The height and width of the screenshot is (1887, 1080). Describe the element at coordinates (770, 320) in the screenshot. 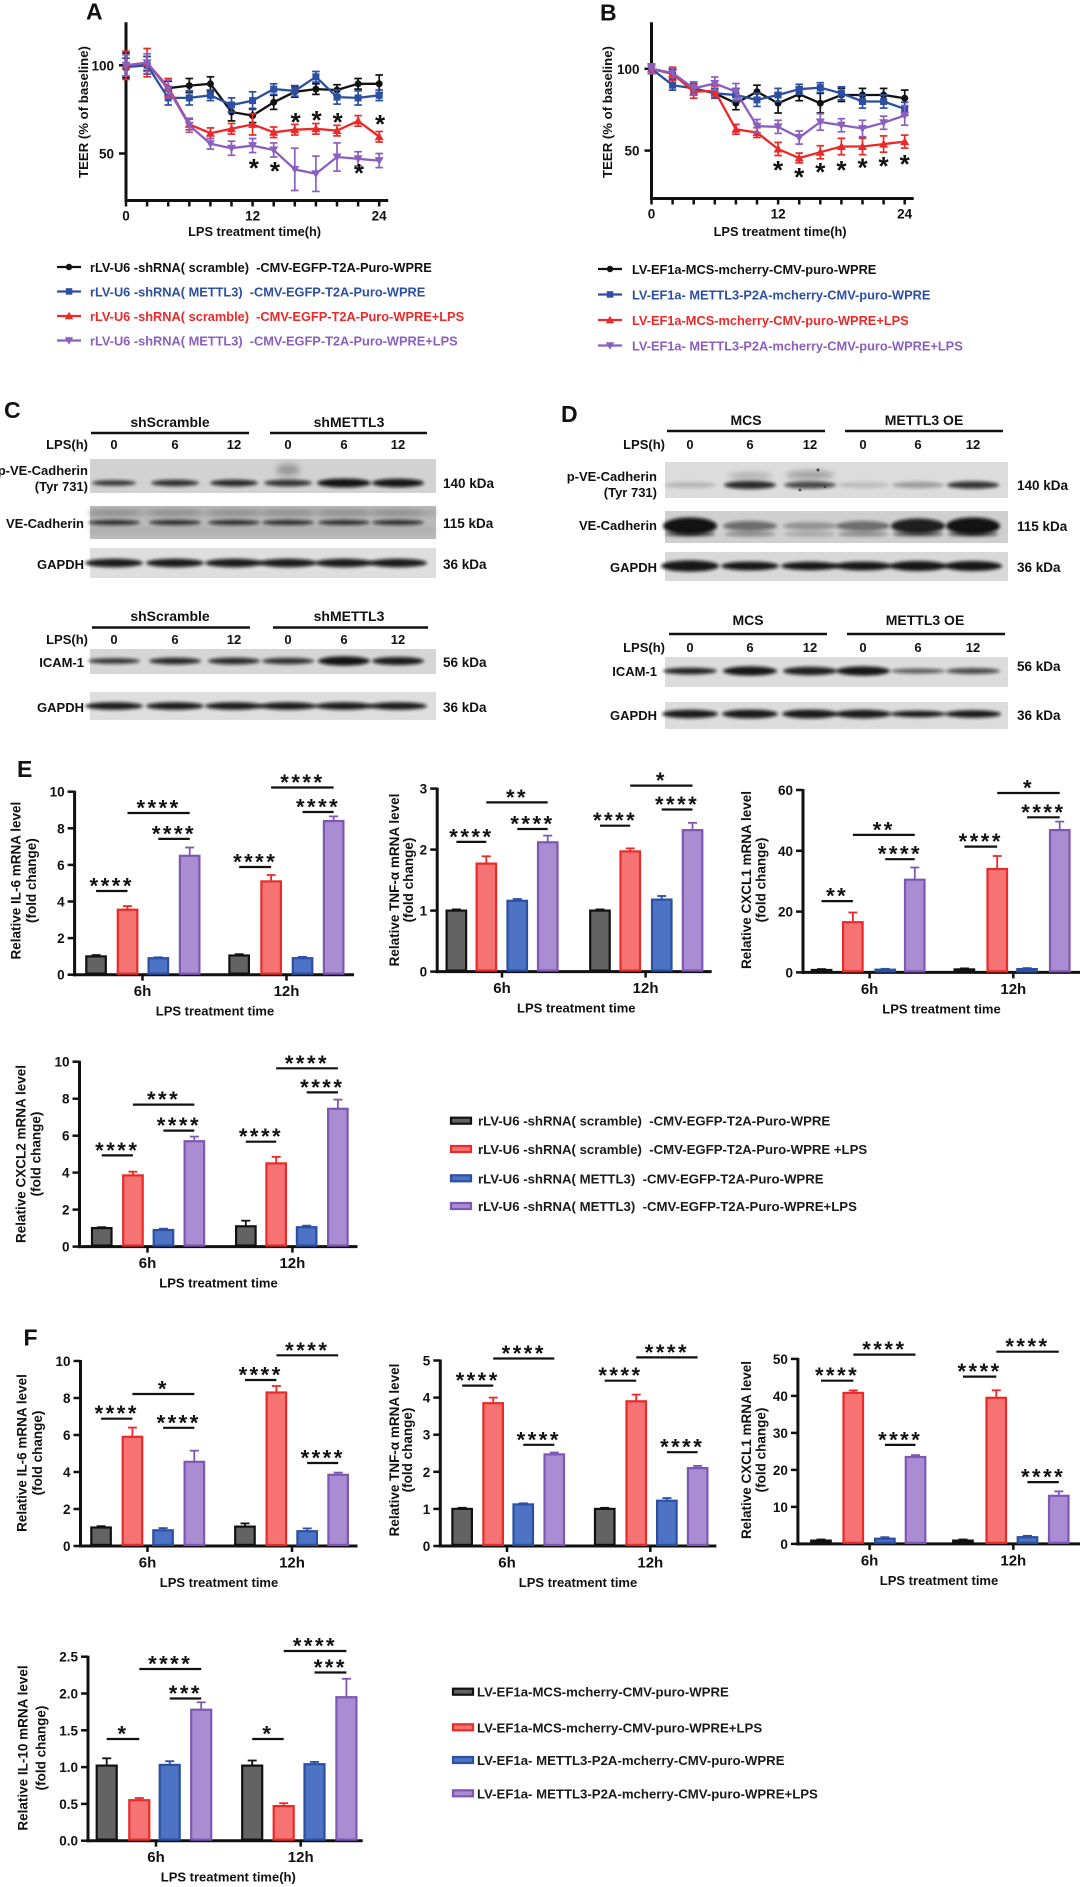

I see `svg-text:LV-EF1a-MCS-mcherry-CMV-puro-W: LV-EF1a-MCS-mcherry-CMV-puro-WPRE+LPS` at that location.